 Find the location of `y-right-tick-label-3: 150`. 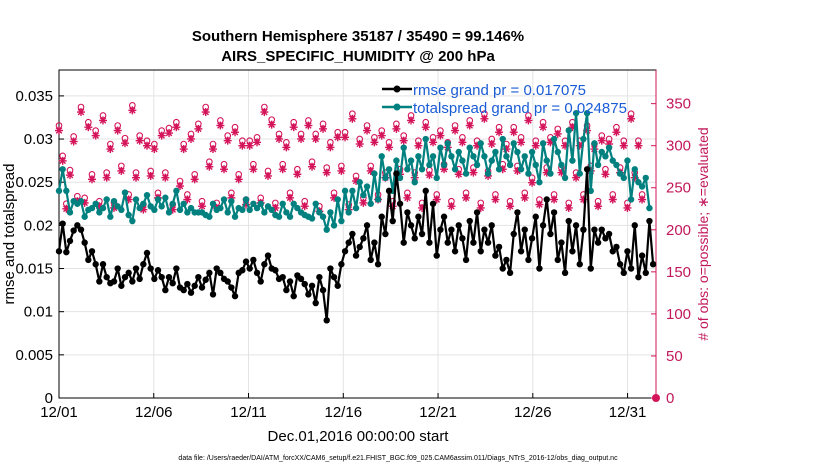

y-right-tick-label-3: 150 is located at coordinates (678, 272).